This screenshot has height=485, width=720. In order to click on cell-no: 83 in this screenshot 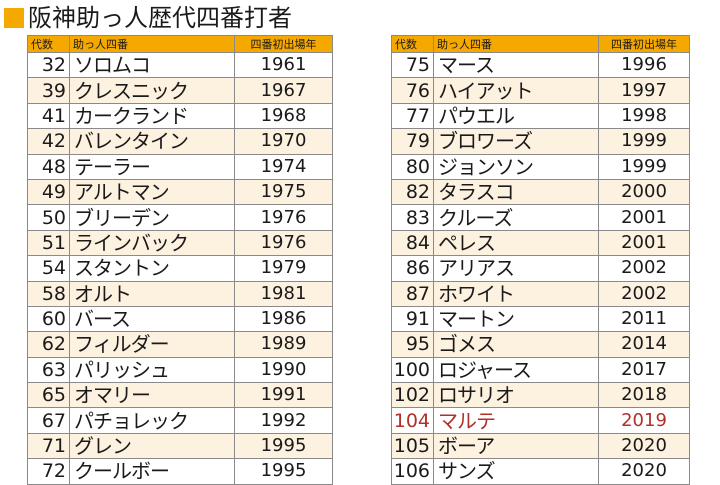, I will do `click(412, 217)`.